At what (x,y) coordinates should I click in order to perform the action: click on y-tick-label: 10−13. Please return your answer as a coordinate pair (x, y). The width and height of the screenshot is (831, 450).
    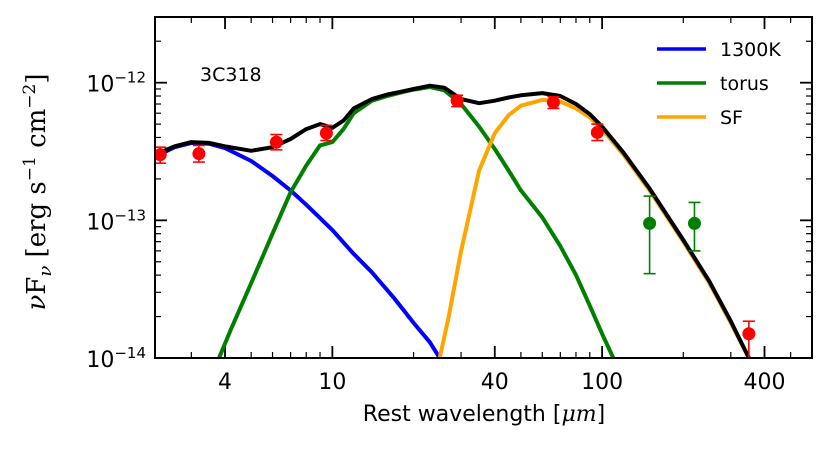
    Looking at the image, I should click on (116, 220).